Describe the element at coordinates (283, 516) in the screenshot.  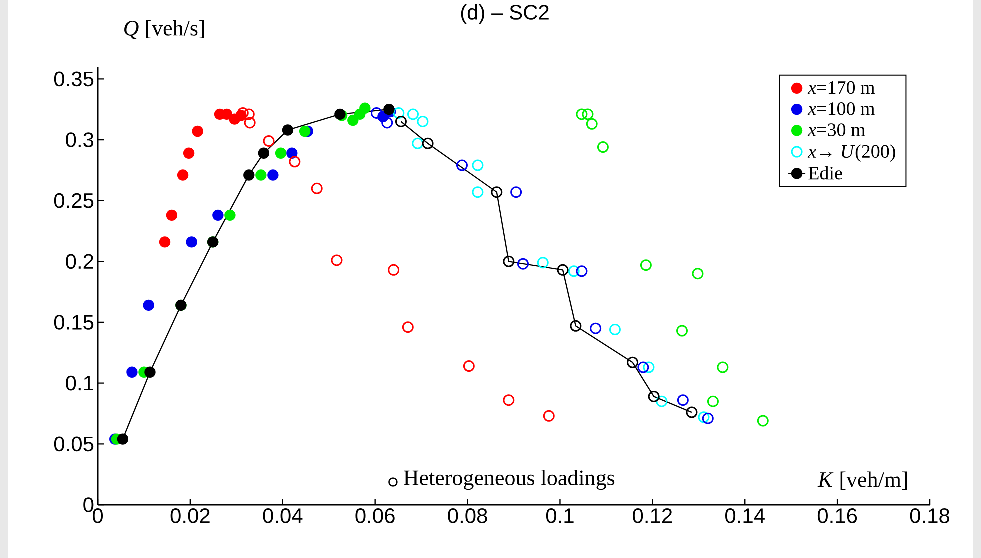
I see `x-tick-label: 0.04` at that location.